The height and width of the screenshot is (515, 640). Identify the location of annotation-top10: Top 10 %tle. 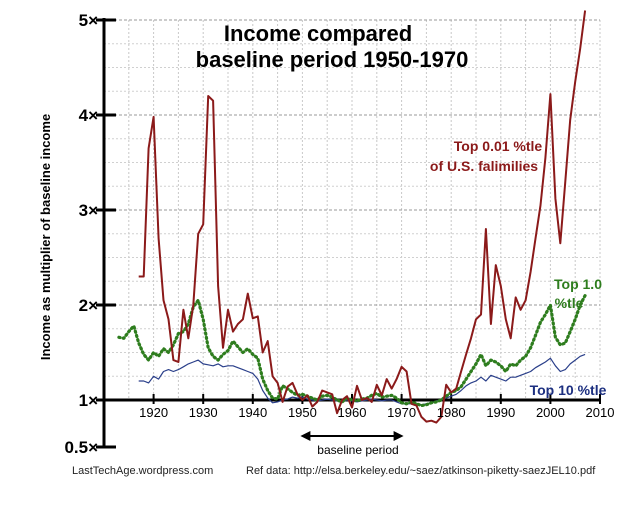
(568, 390).